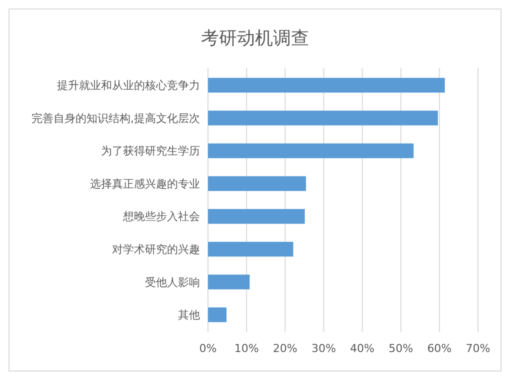 The width and height of the screenshot is (510, 380). Describe the element at coordinates (478, 348) in the screenshot. I see `x-tick-label: 70%` at that location.